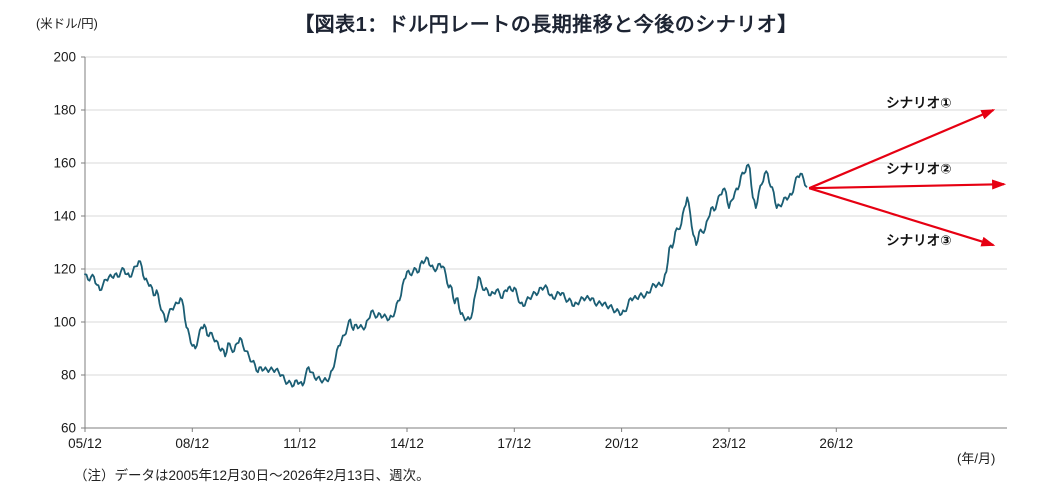 Image resolution: width=1054 pixels, height=491 pixels. What do you see at coordinates (85, 443) in the screenshot?
I see `x-tick-label: 05/12` at bounding box center [85, 443].